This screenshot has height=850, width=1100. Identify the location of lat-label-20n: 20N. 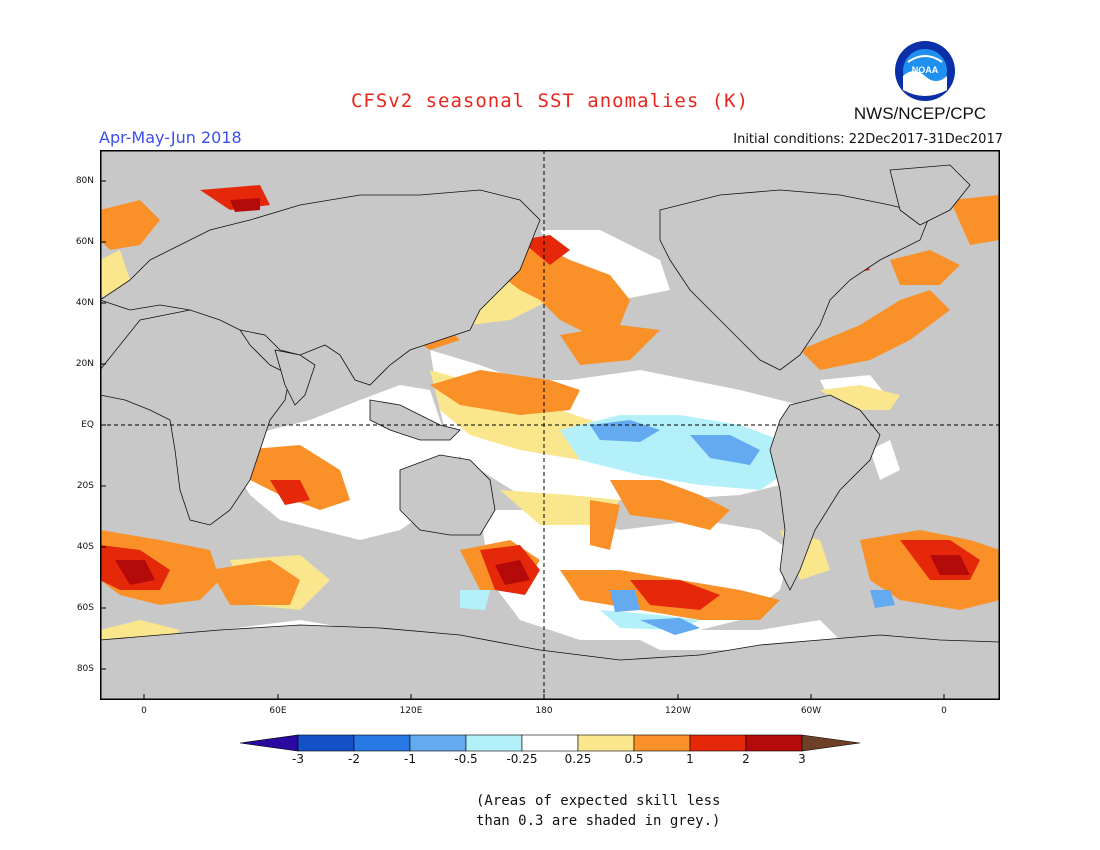
(84, 364).